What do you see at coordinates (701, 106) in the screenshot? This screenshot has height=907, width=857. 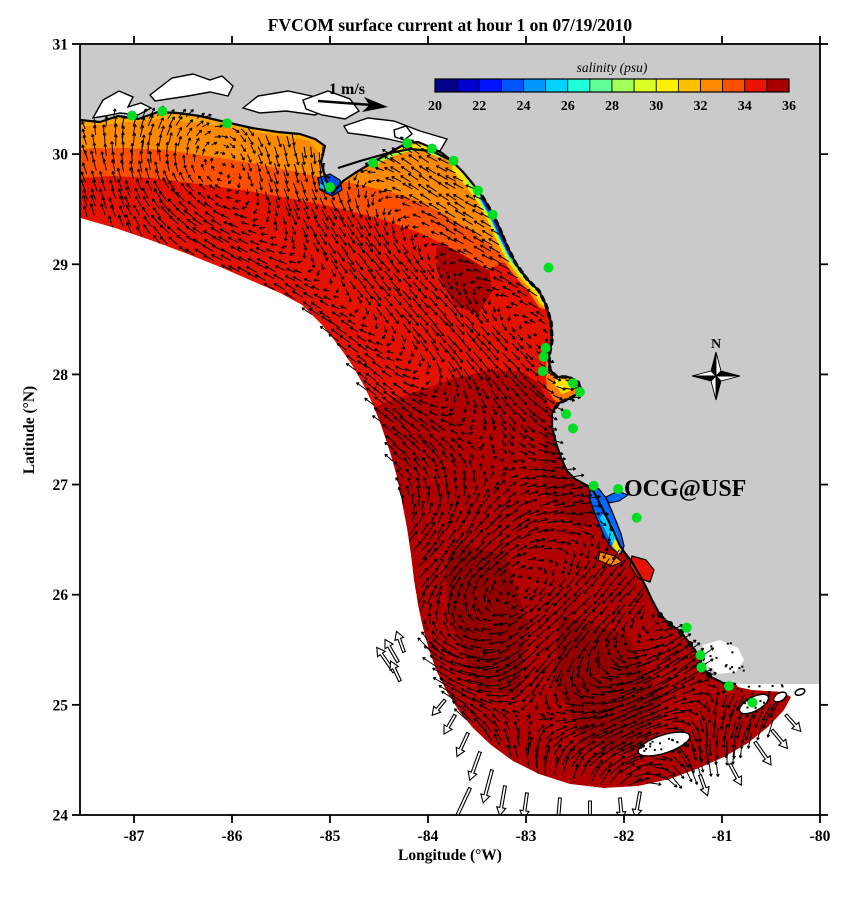 I see `svg-text: 32` at bounding box center [701, 106].